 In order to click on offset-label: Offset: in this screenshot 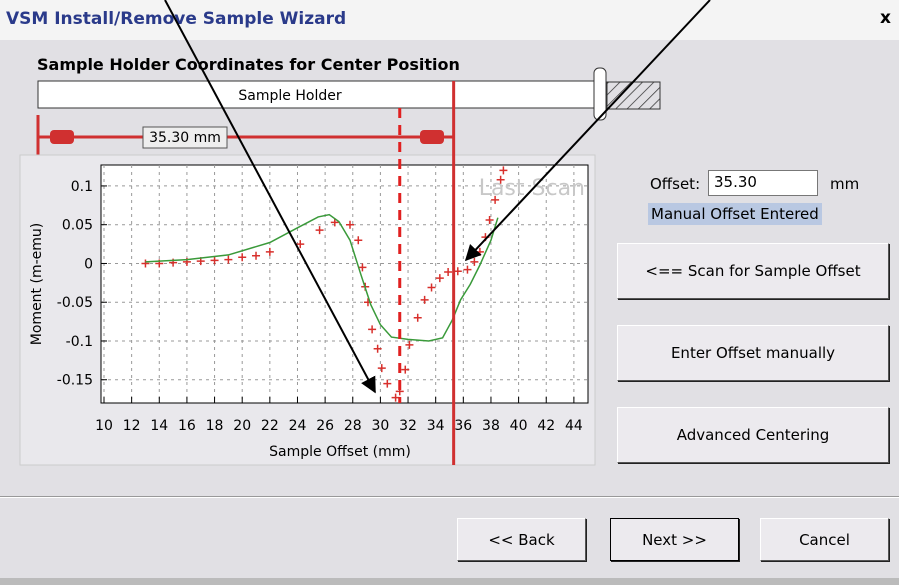, I will do `click(675, 184)`.